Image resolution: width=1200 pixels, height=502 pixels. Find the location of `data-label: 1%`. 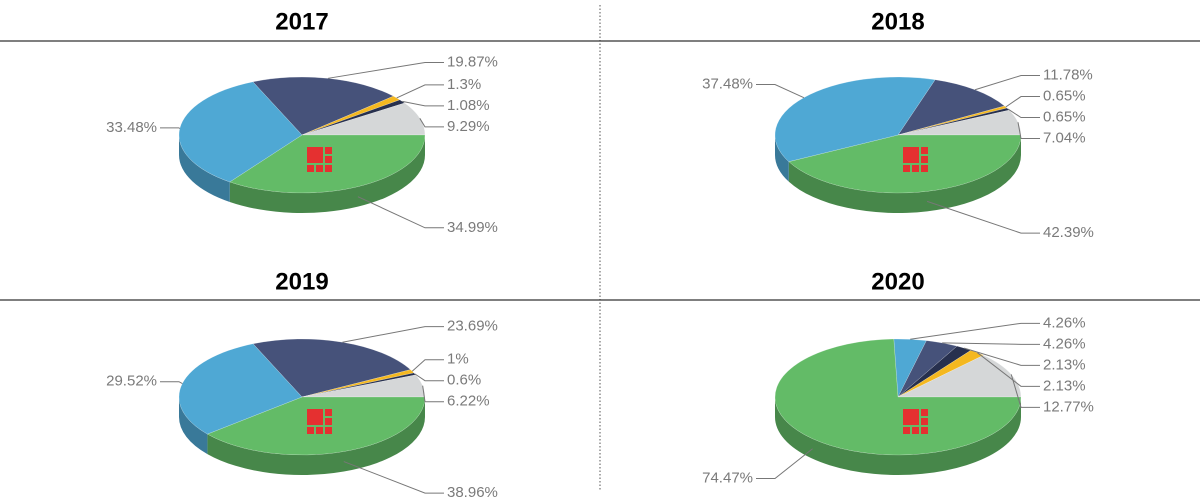

data-label: 1% is located at coordinates (458, 359).